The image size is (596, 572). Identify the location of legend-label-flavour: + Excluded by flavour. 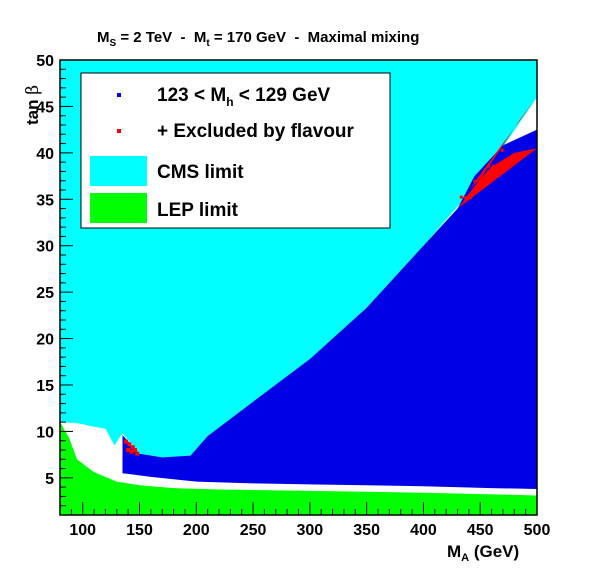
(256, 131).